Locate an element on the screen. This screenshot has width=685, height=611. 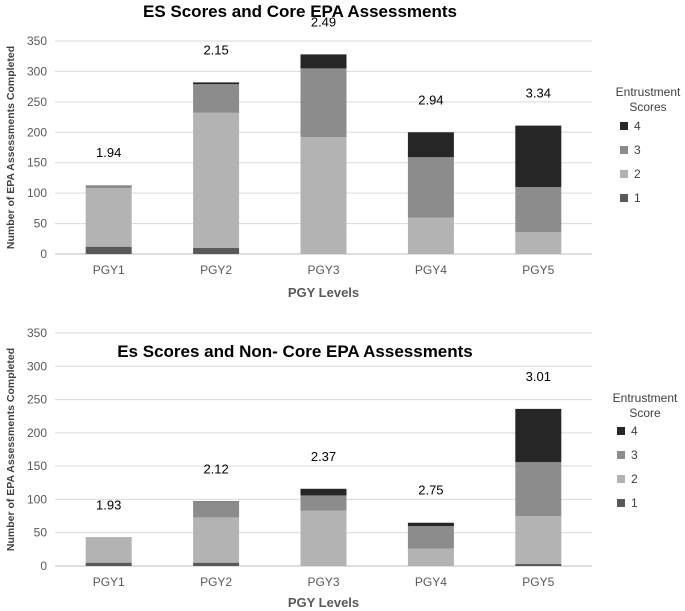
data-label-mean-es: 3.01 is located at coordinates (538, 376).